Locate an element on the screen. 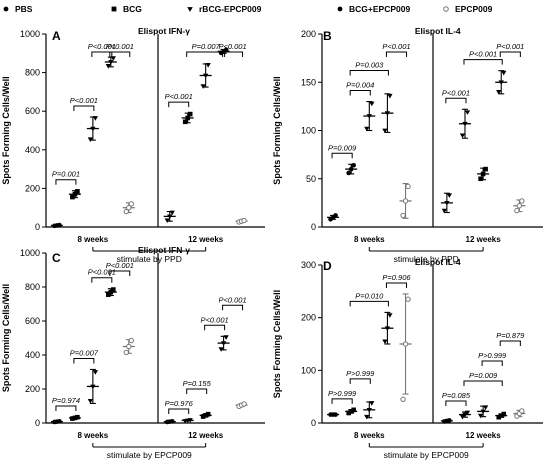 The image size is (550, 466). legend-marker-epcp009 is located at coordinates (446, 9).